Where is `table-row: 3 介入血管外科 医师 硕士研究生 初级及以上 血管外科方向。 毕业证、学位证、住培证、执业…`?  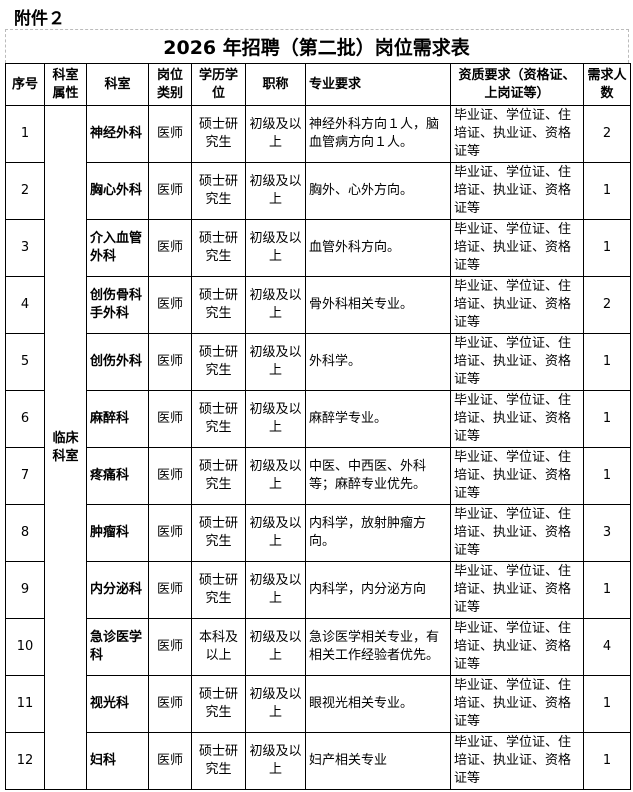 table-row: 3 介入血管外科 医师 硕士研究生 初级及以上 血管外科方向。 毕业证、学位证、住培证、执业… is located at coordinates (318, 248).